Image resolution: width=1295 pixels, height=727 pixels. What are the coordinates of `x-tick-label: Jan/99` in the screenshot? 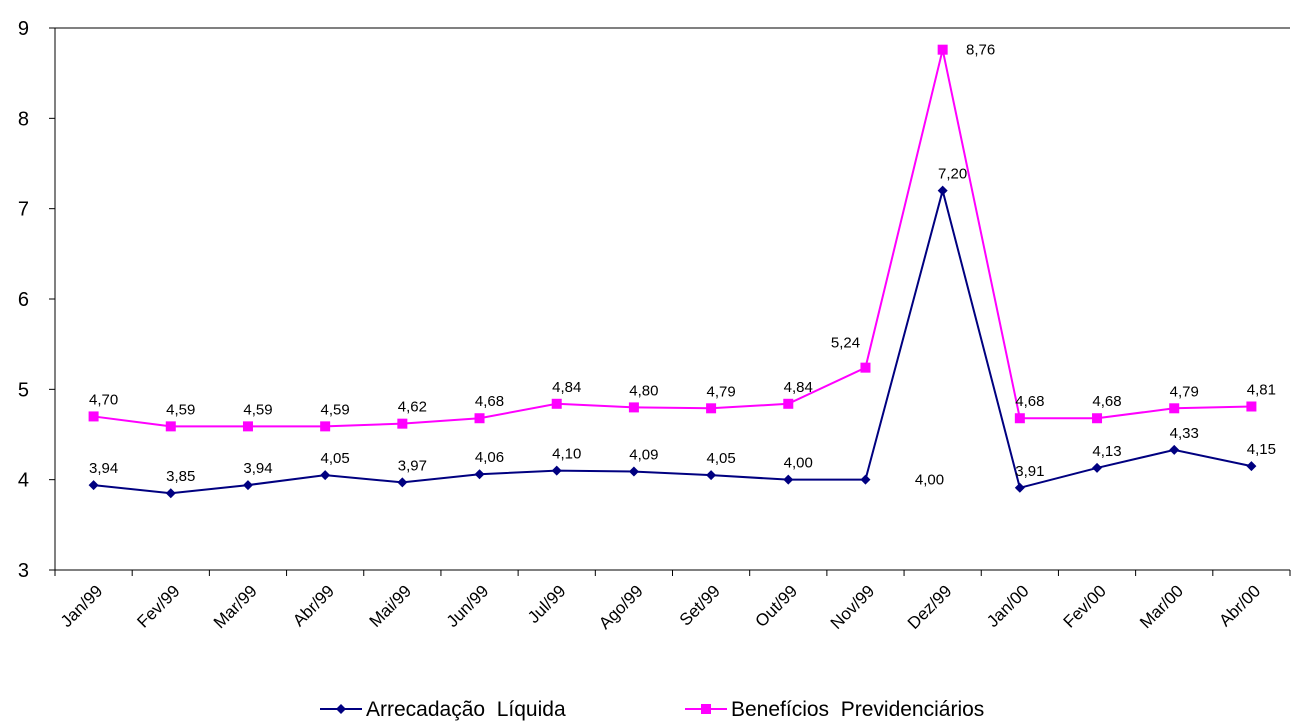 It's located at (82, 606).